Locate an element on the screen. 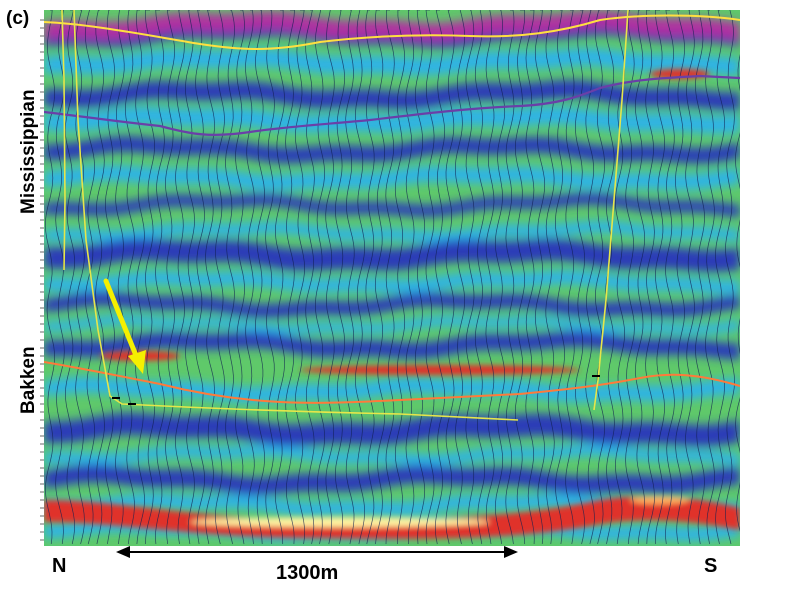 This screenshot has width=790, height=590. depth-ticks is located at coordinates (42, 280).